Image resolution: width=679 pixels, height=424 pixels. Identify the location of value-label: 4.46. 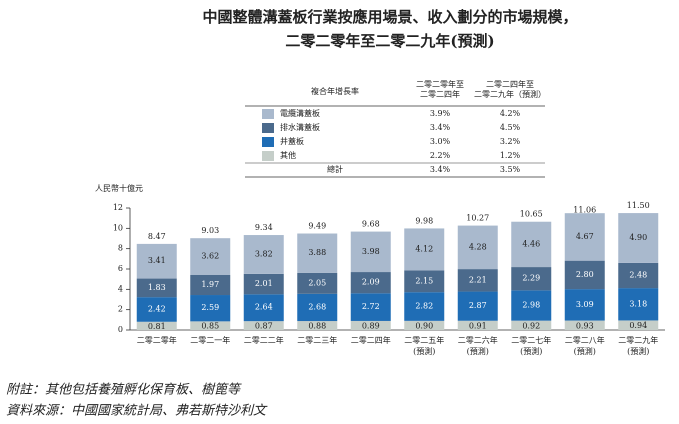
(531, 243).